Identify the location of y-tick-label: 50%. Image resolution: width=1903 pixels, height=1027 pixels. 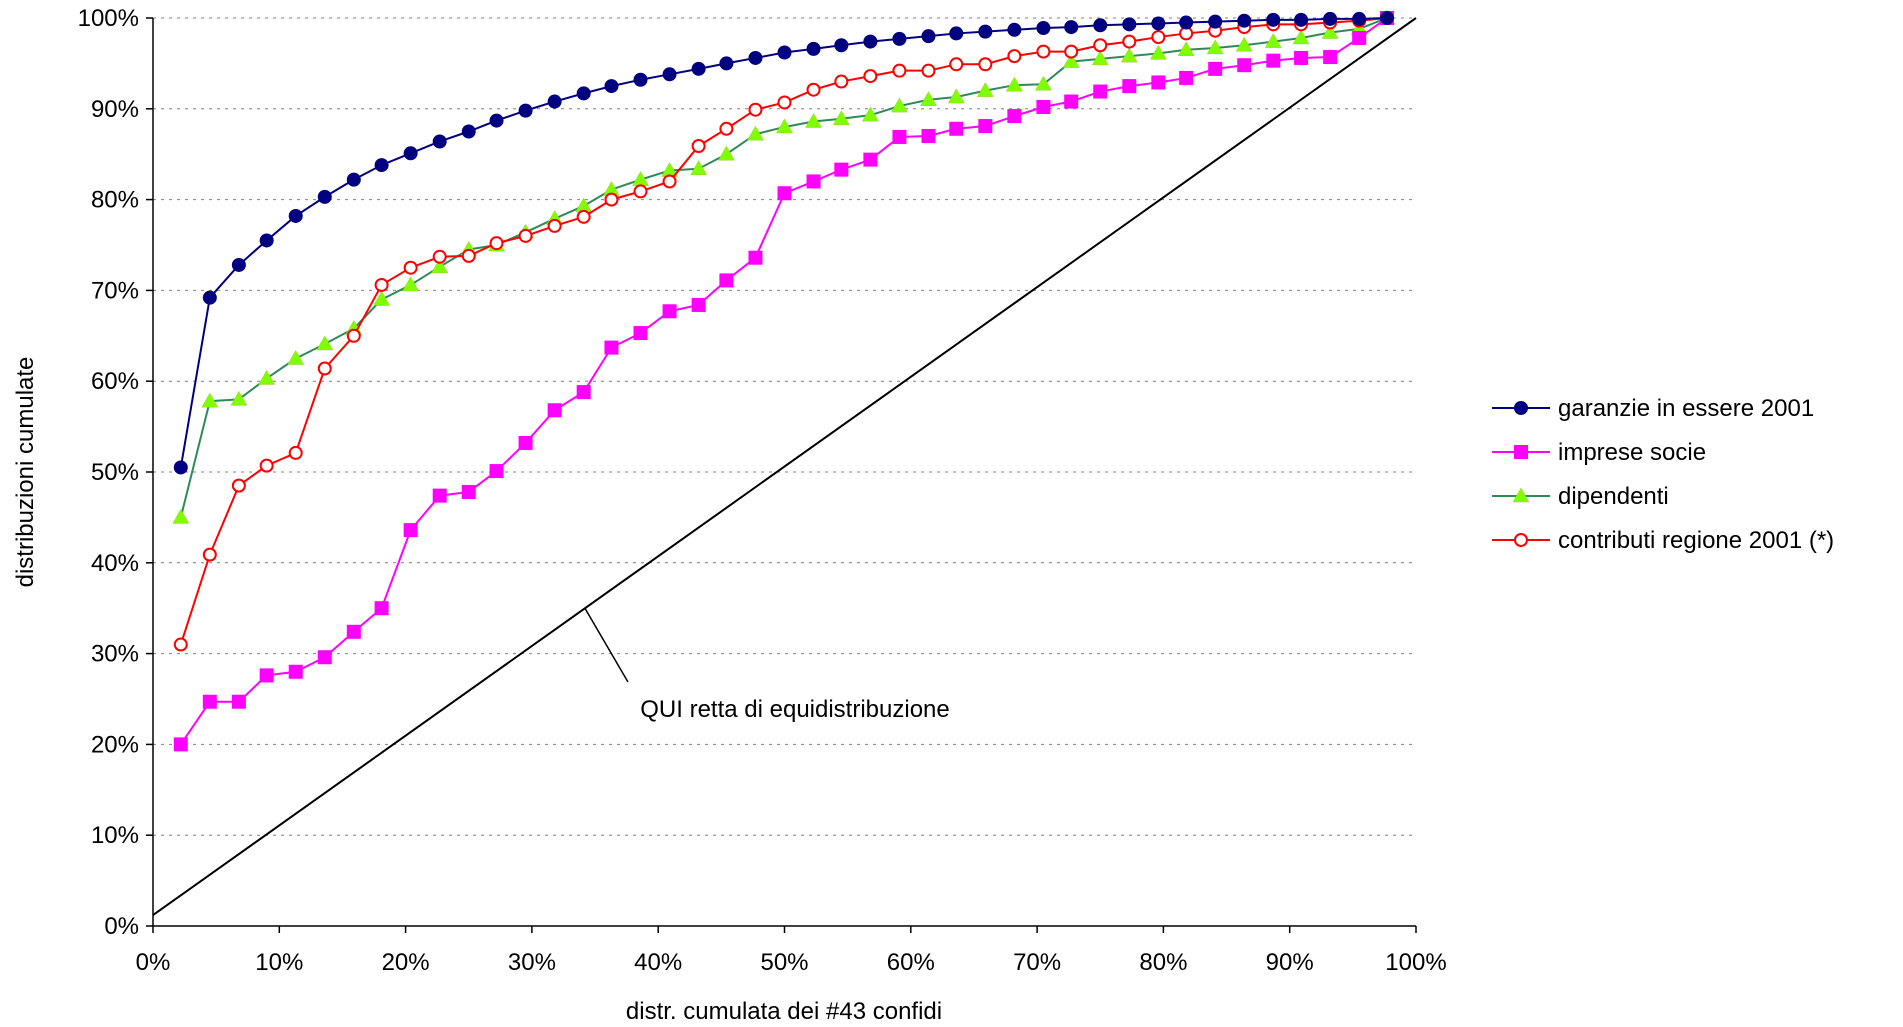
(115, 472).